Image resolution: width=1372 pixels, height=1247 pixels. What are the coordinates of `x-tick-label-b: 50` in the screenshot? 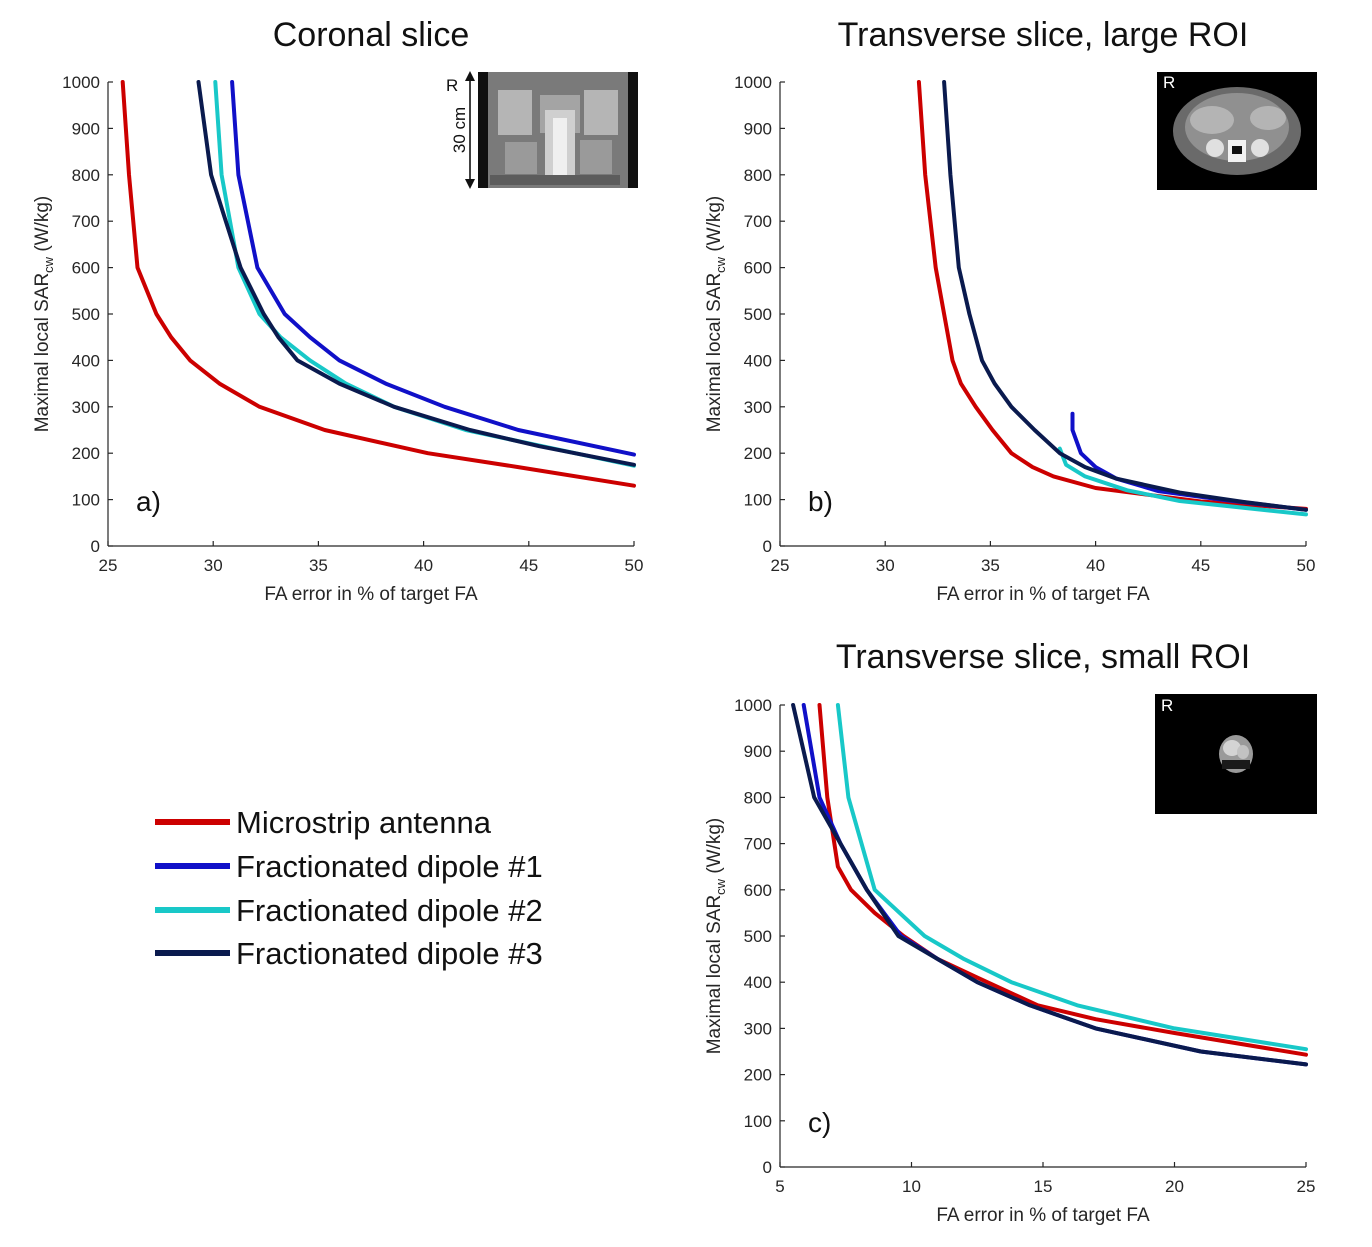 It's located at (1306, 565).